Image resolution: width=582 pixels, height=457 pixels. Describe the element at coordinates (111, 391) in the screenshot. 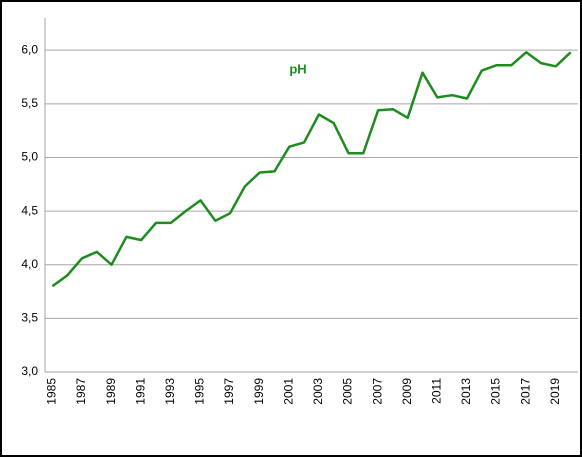

I see `x-tick-label: 1989` at that location.